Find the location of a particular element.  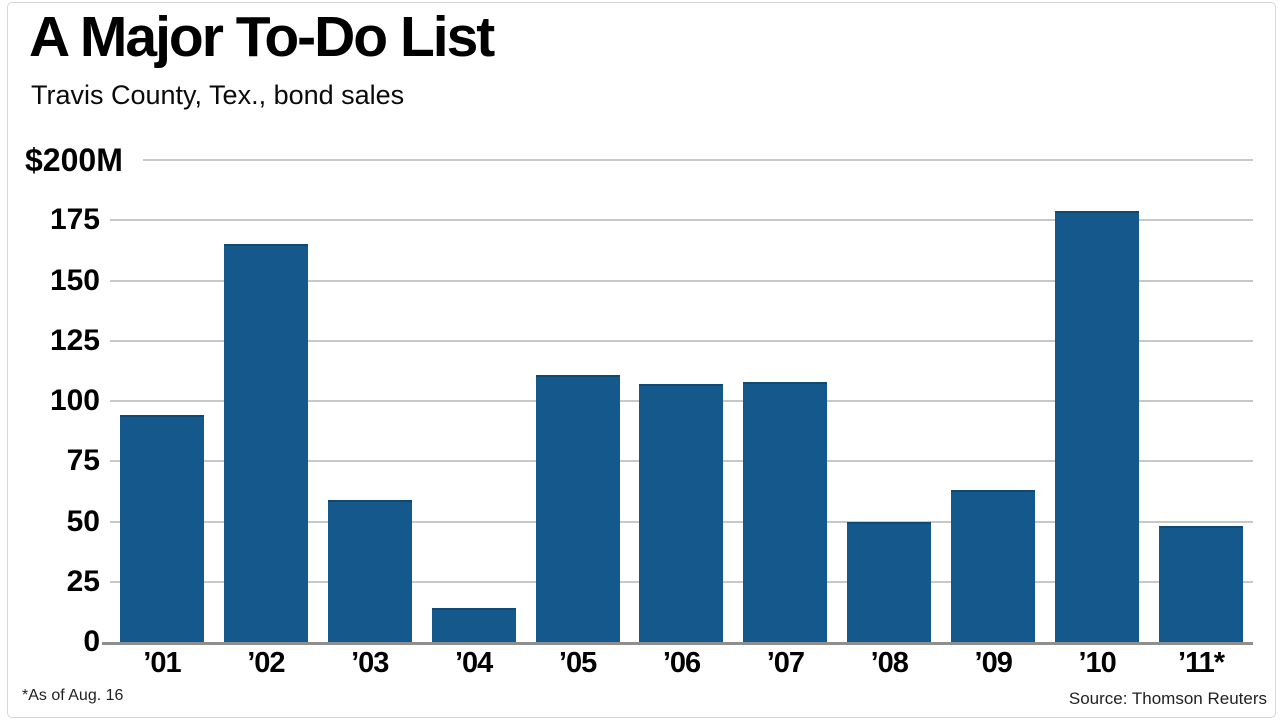

x-tick-label-05: ’05 is located at coordinates (577, 663).